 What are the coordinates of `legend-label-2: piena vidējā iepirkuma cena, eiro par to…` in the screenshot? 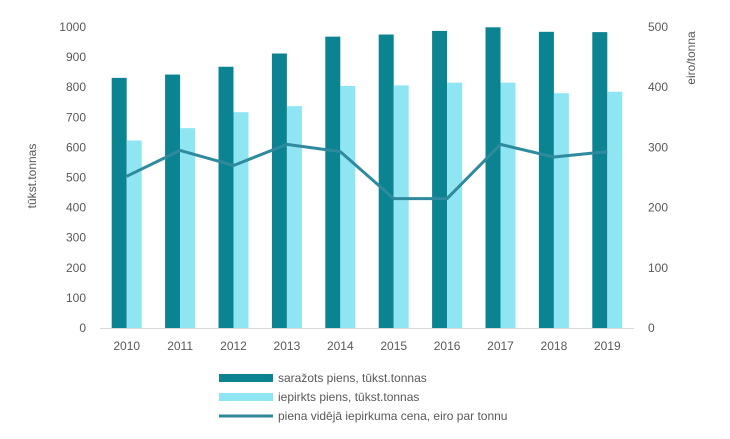 It's located at (392, 416).